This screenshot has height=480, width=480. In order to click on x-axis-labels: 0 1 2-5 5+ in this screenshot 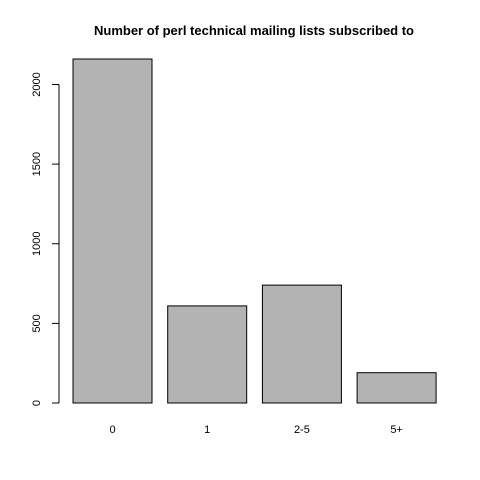, I will do `click(255, 430)`.